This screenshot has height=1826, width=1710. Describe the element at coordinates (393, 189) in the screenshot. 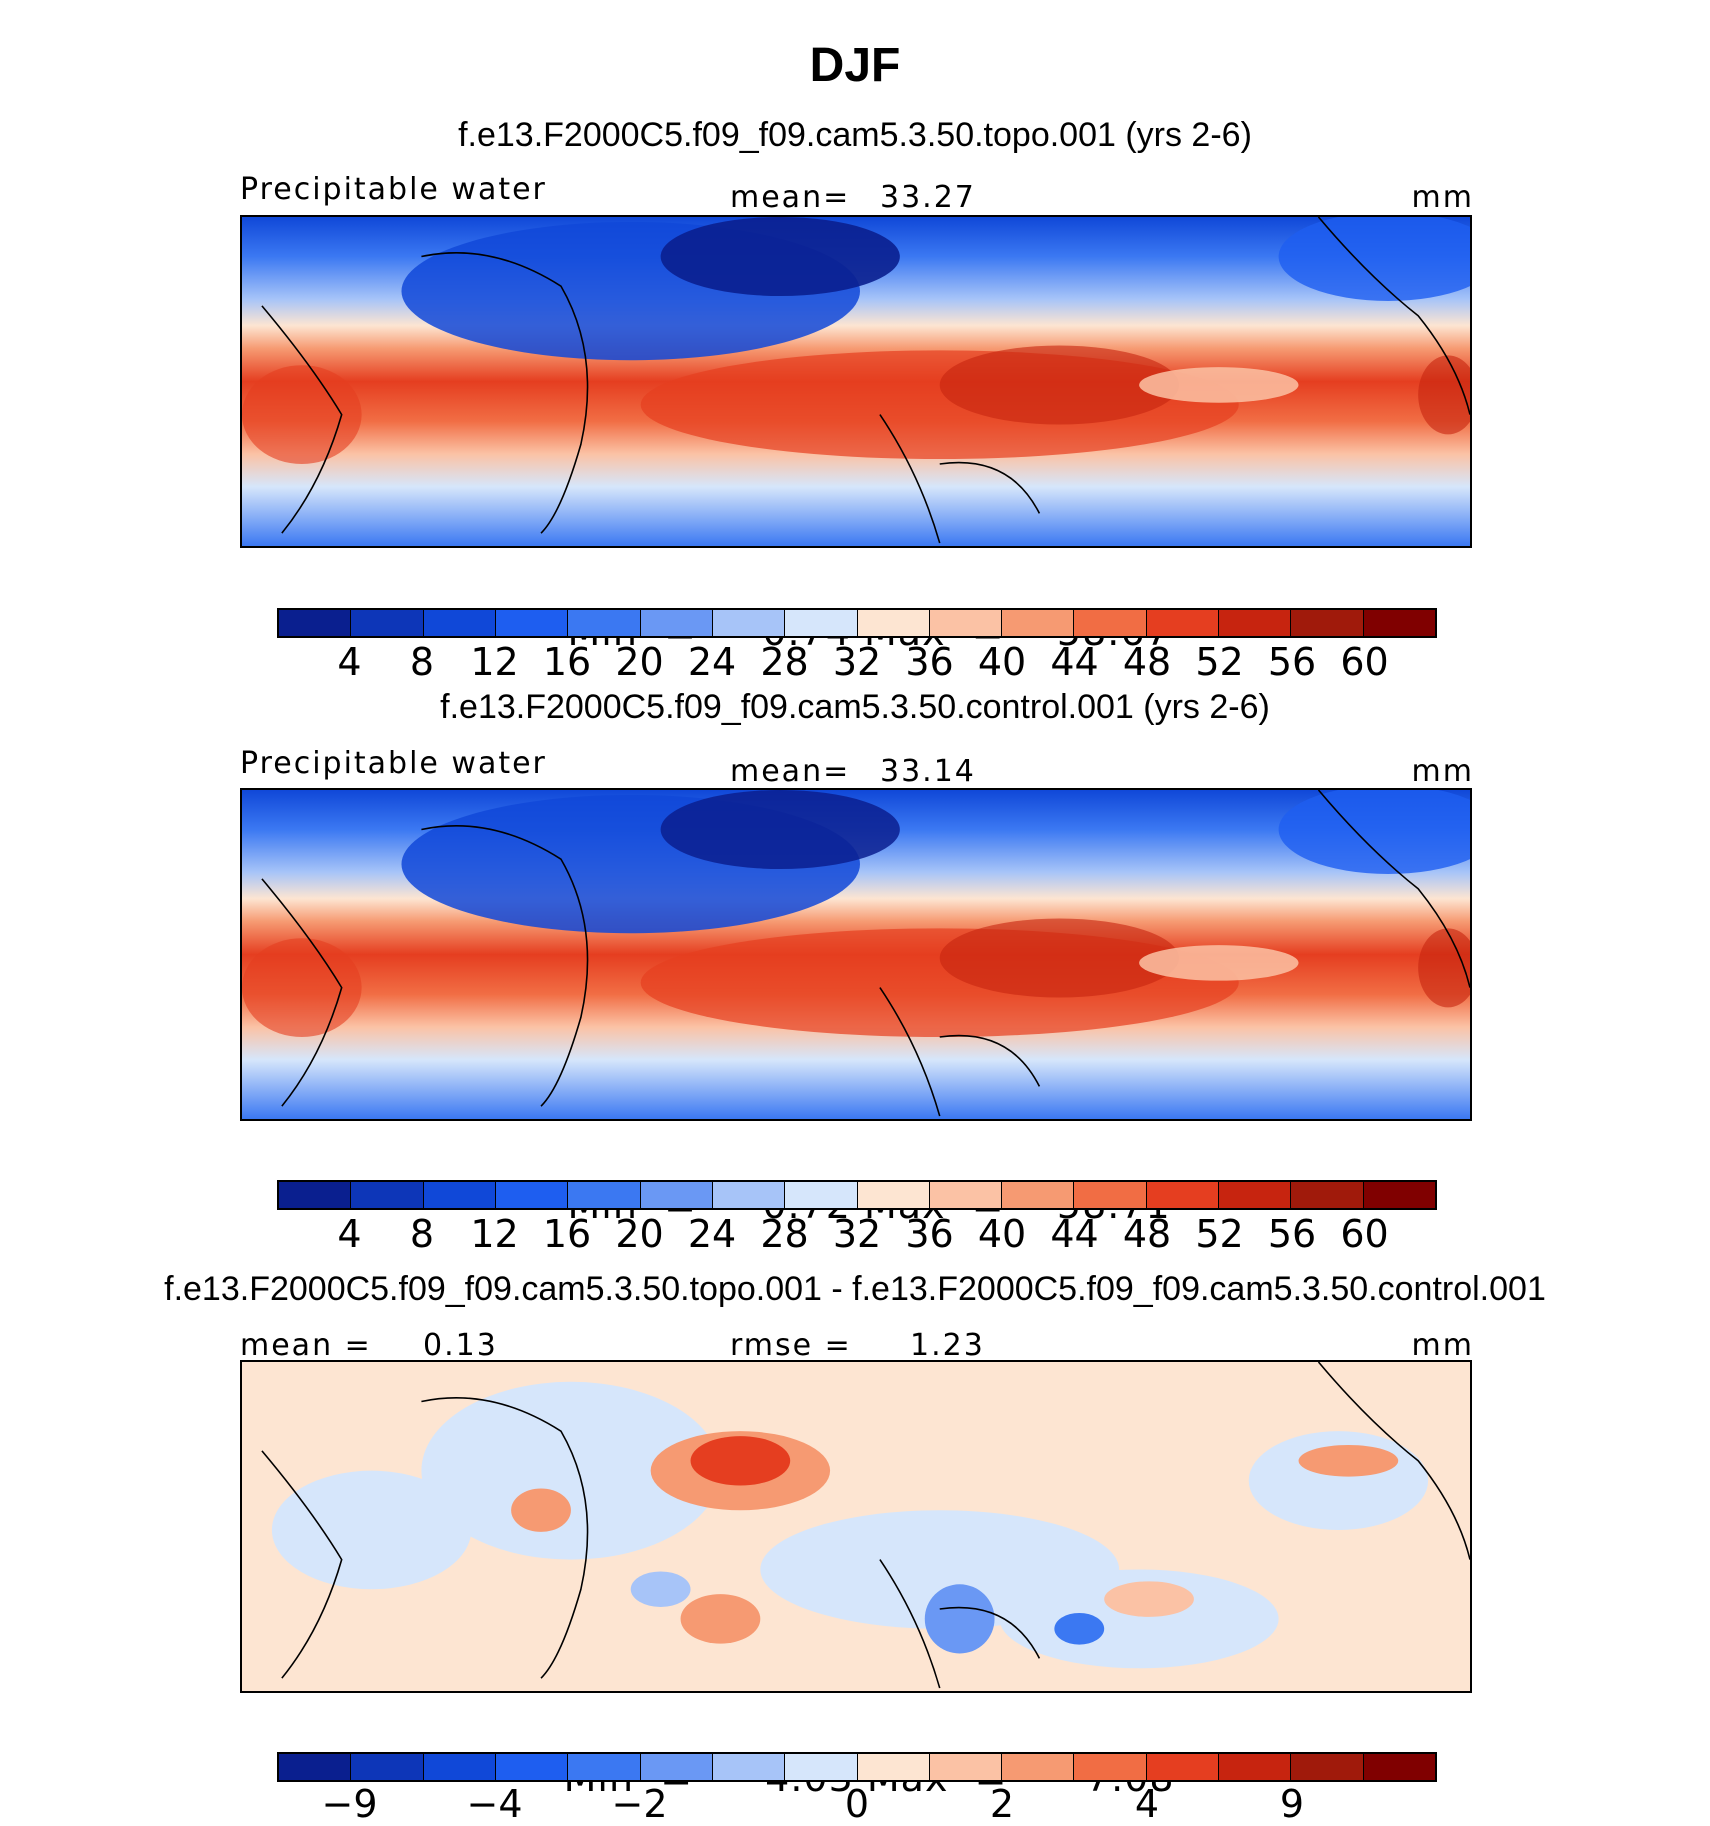

I see `panel-1-variable-label: Precipitable water` at that location.